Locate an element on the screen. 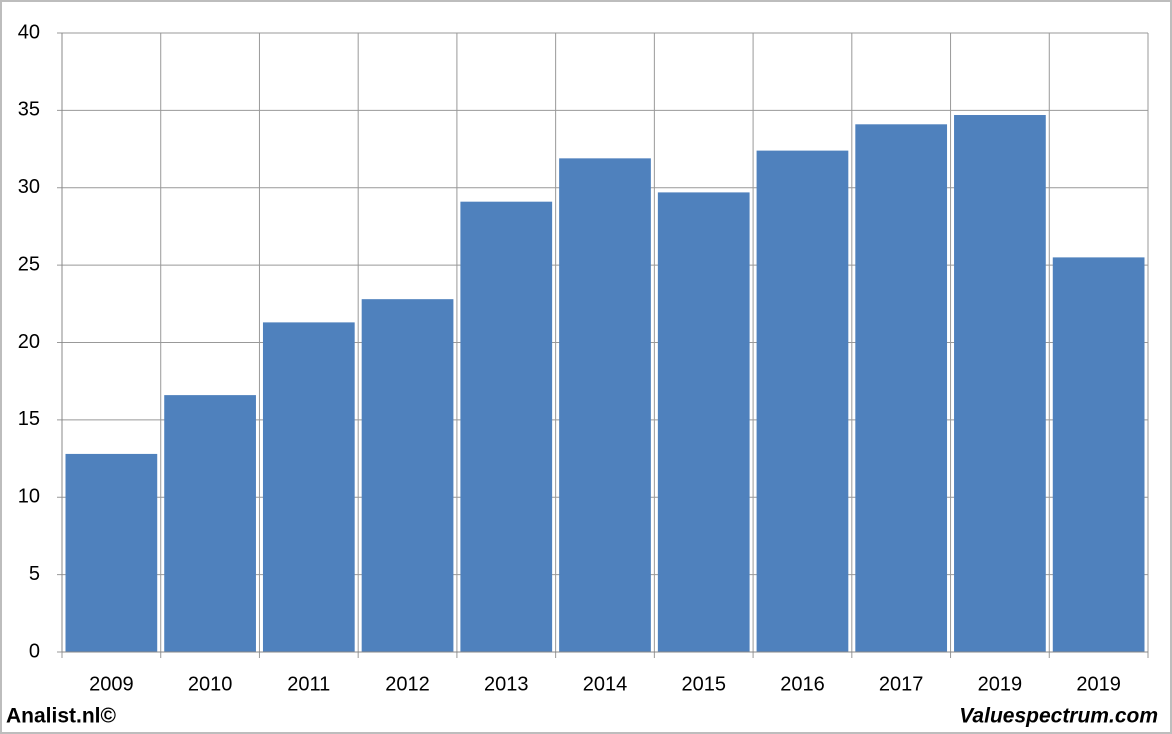 The width and height of the screenshot is (1172, 734). y-tick-label: 0 is located at coordinates (34, 651).